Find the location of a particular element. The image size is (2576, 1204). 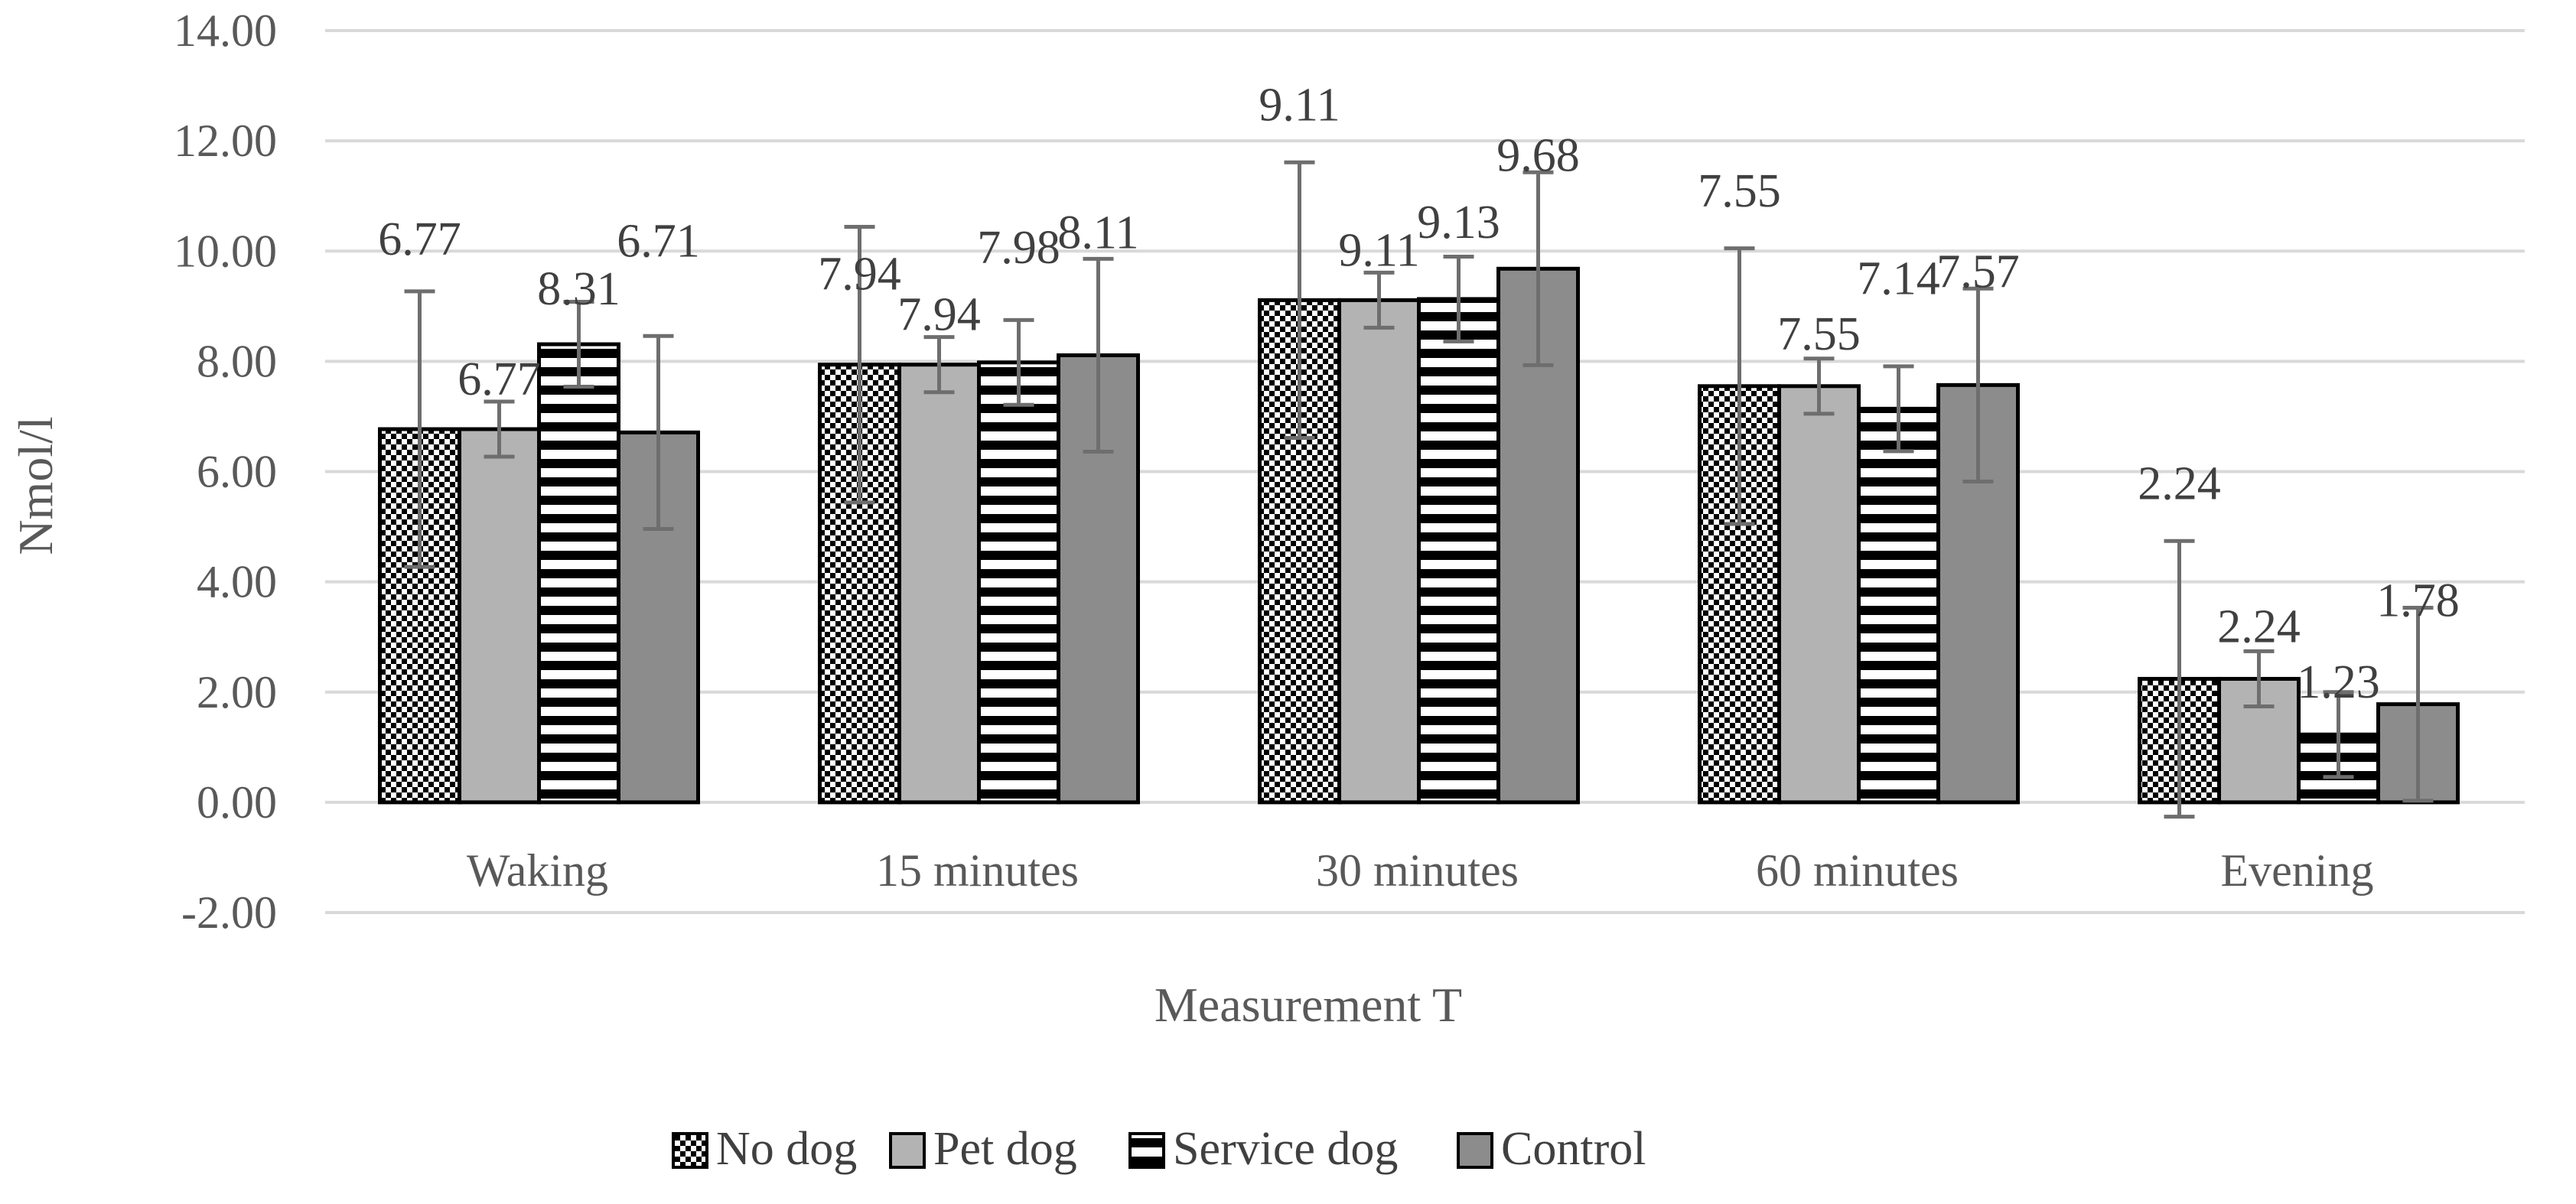

x-category-label: Evening is located at coordinates (2298, 871).